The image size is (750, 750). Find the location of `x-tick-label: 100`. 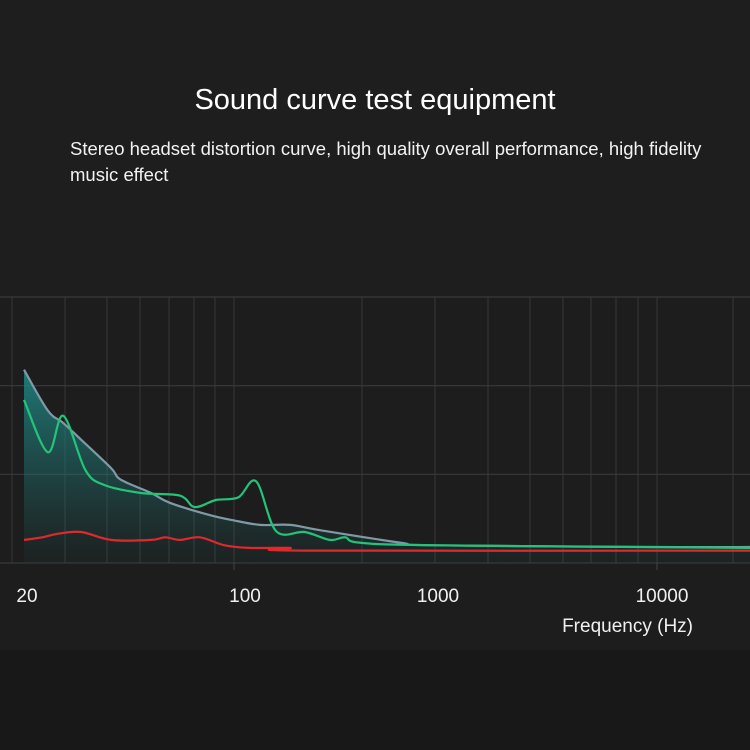

x-tick-label: 100 is located at coordinates (245, 596).